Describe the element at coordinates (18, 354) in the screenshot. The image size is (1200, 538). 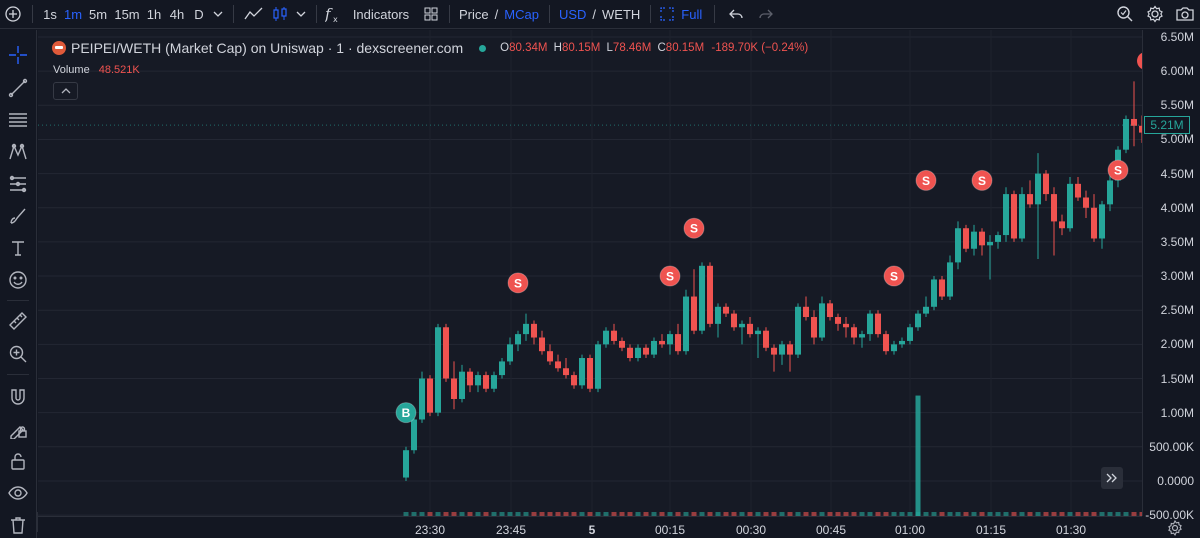
I see `zoom-in-icon` at that location.